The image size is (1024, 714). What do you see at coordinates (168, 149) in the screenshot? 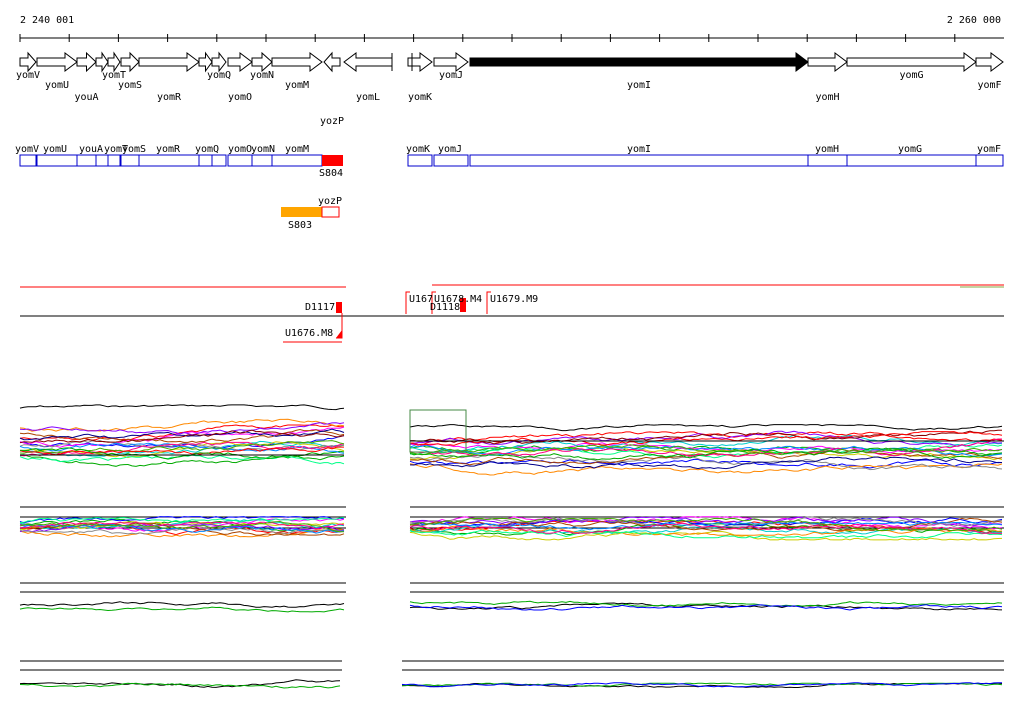
I see `cds-label-yomR: yomR` at bounding box center [168, 149].